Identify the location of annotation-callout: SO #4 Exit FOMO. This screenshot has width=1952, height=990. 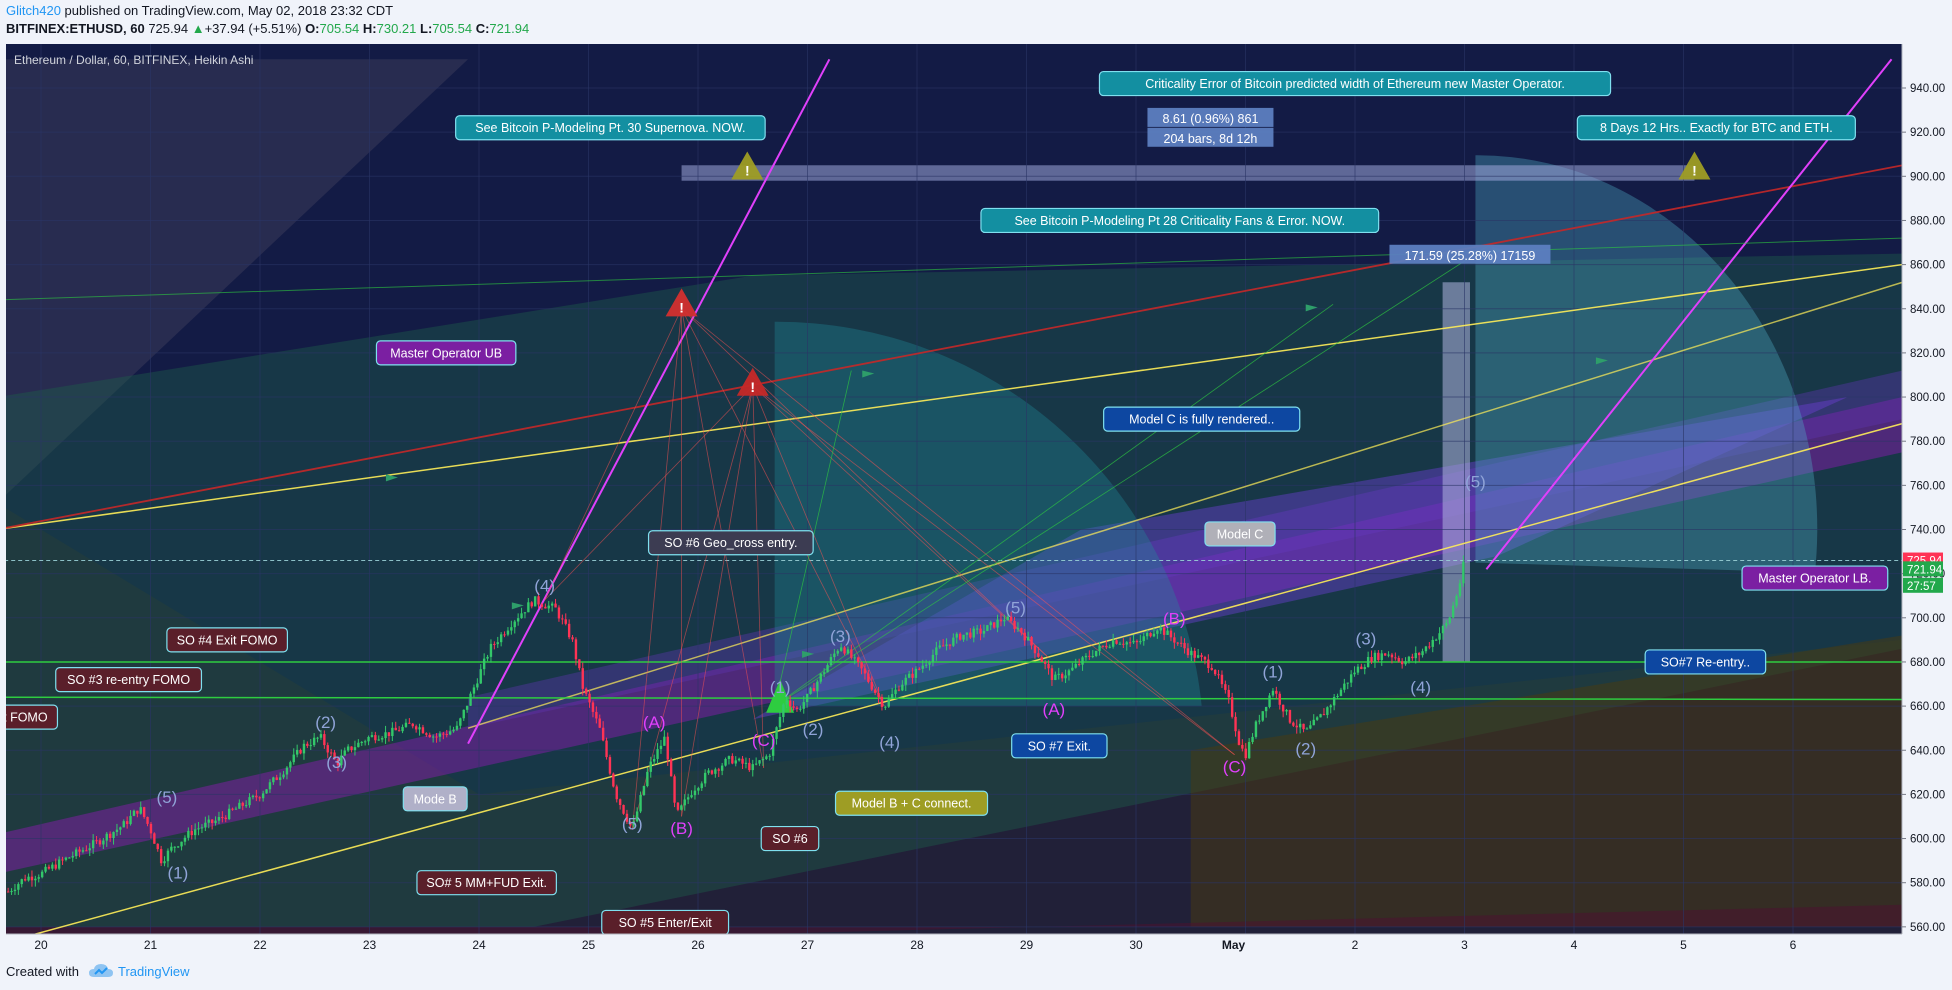
(227, 640).